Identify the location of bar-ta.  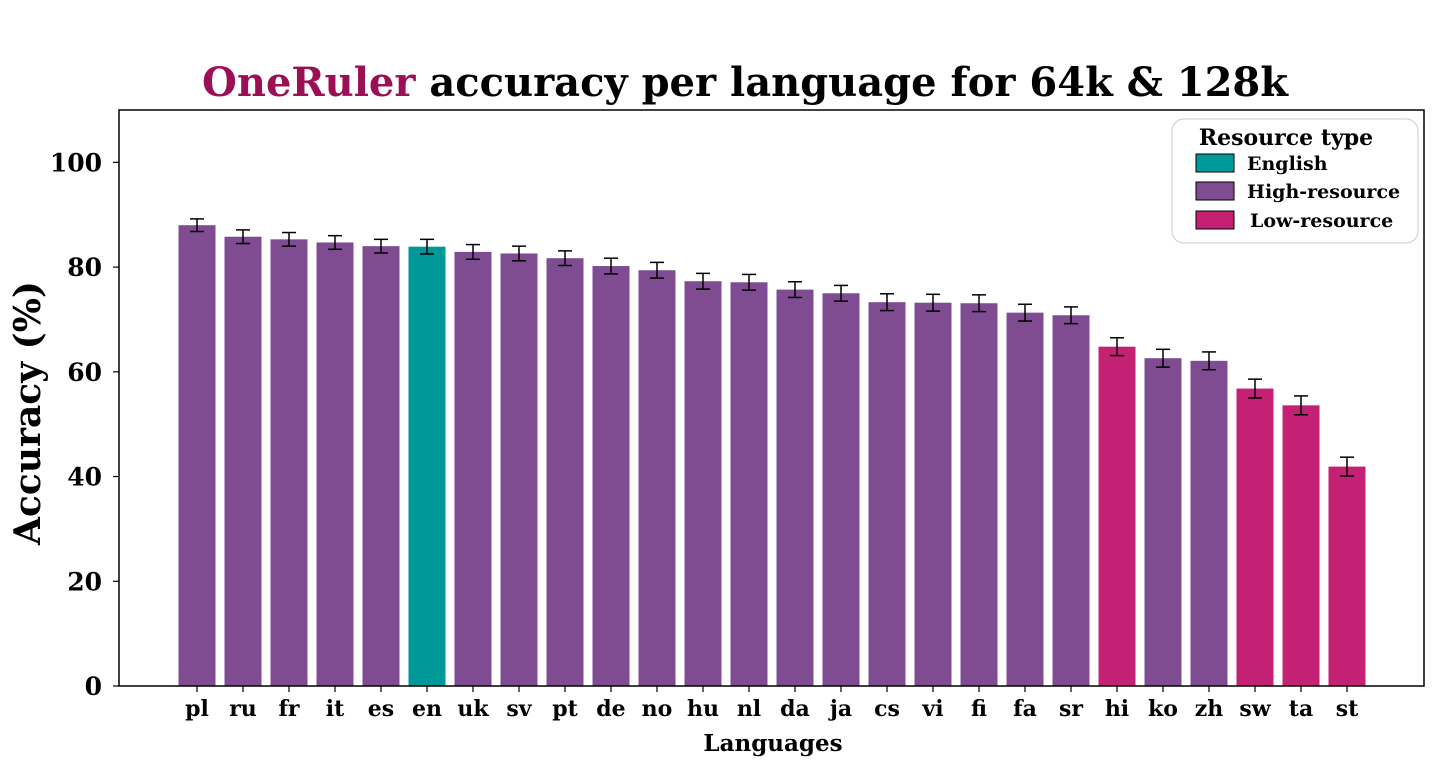
(1301, 545).